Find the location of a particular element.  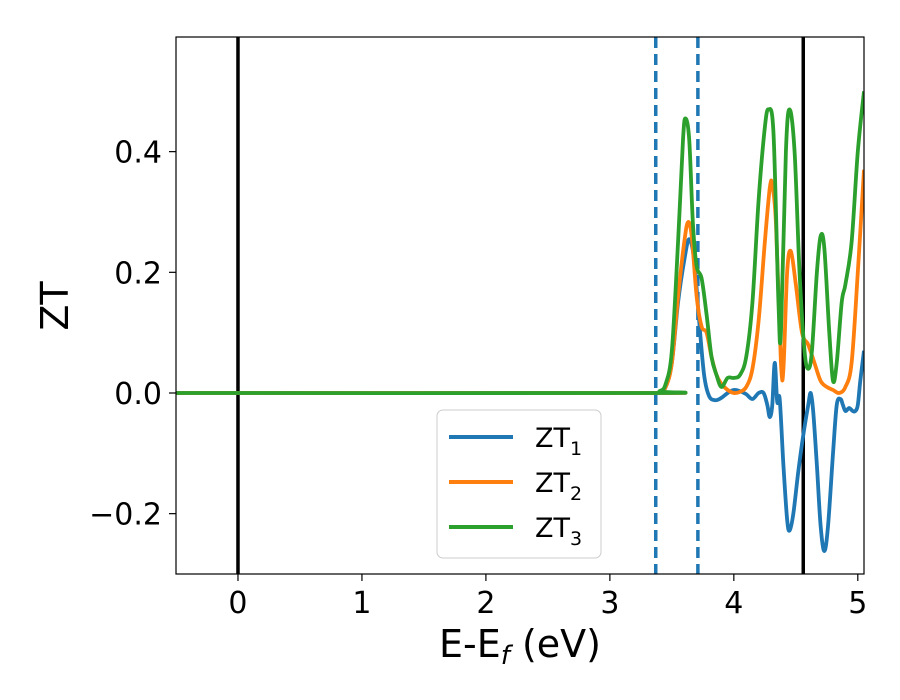

legend-label-zt2: ZT2 is located at coordinates (558, 486).